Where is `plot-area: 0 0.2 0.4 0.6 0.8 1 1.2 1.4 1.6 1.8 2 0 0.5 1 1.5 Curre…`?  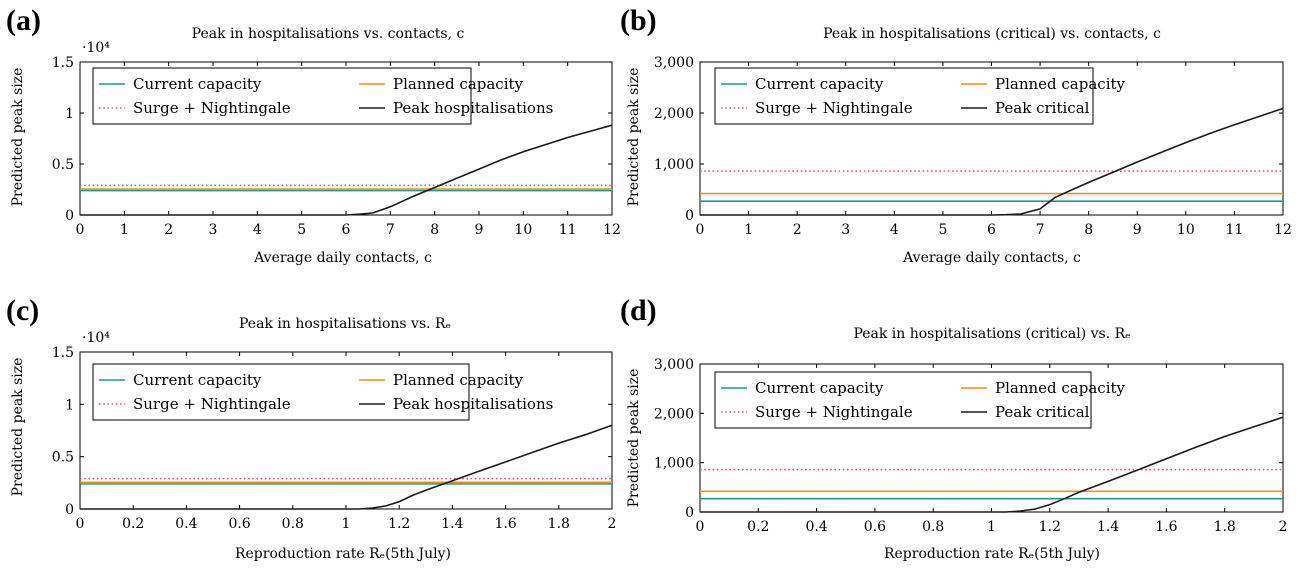 plot-area: 0 0.2 0.4 0.6 0.8 1 1.2 1.4 1.6 1.8 2 0 0.5 1 1.5 Curre… is located at coordinates (334, 438).